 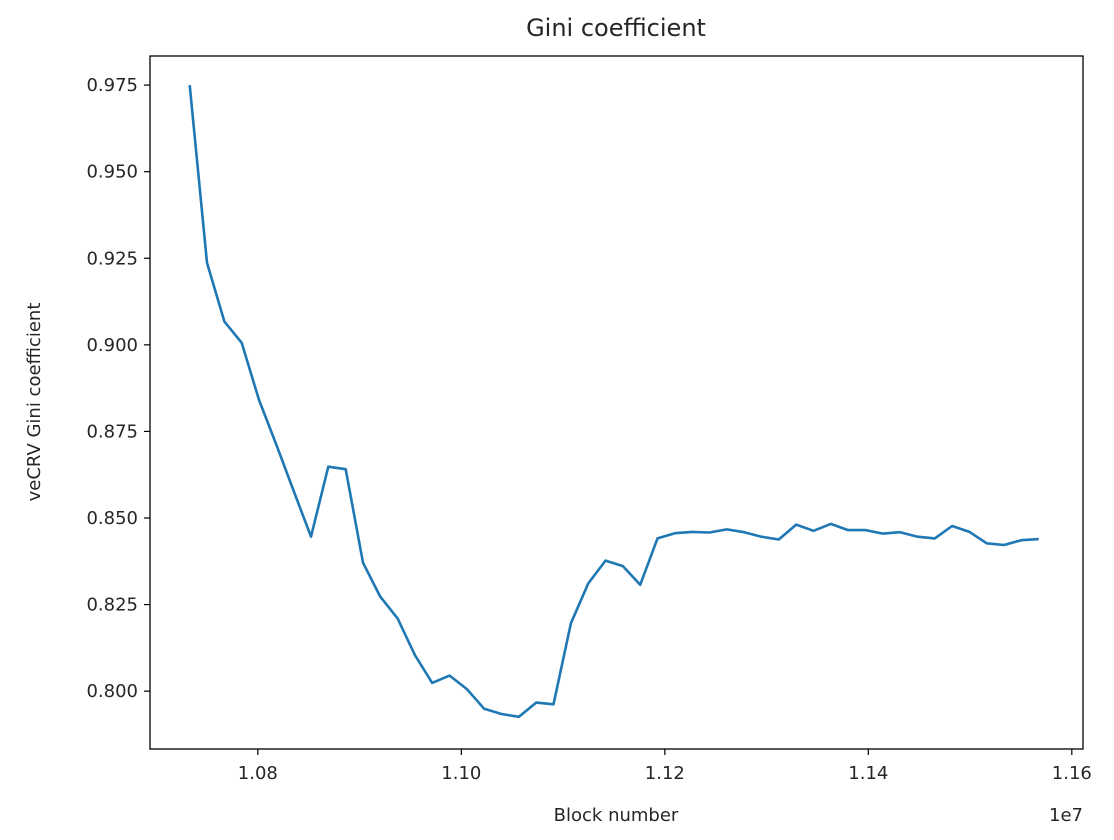 I want to click on y-axis: 0.800 0.825 0.850 0.875 0.900 0.925 0.950 0.975, so click(x=118, y=388).